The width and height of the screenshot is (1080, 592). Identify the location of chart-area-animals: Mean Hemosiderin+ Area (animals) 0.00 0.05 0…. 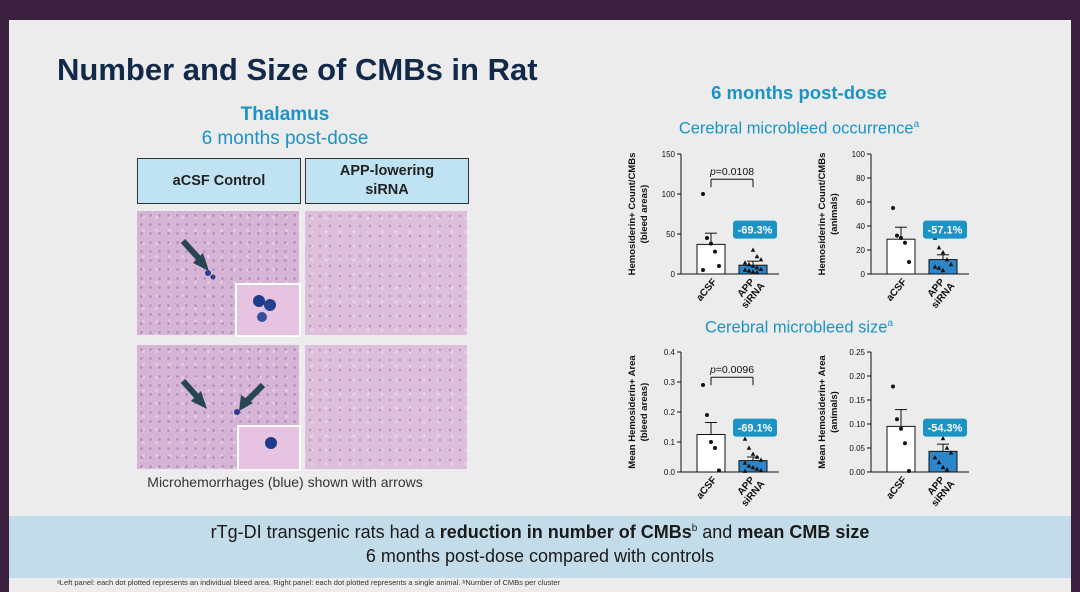
(893, 428).